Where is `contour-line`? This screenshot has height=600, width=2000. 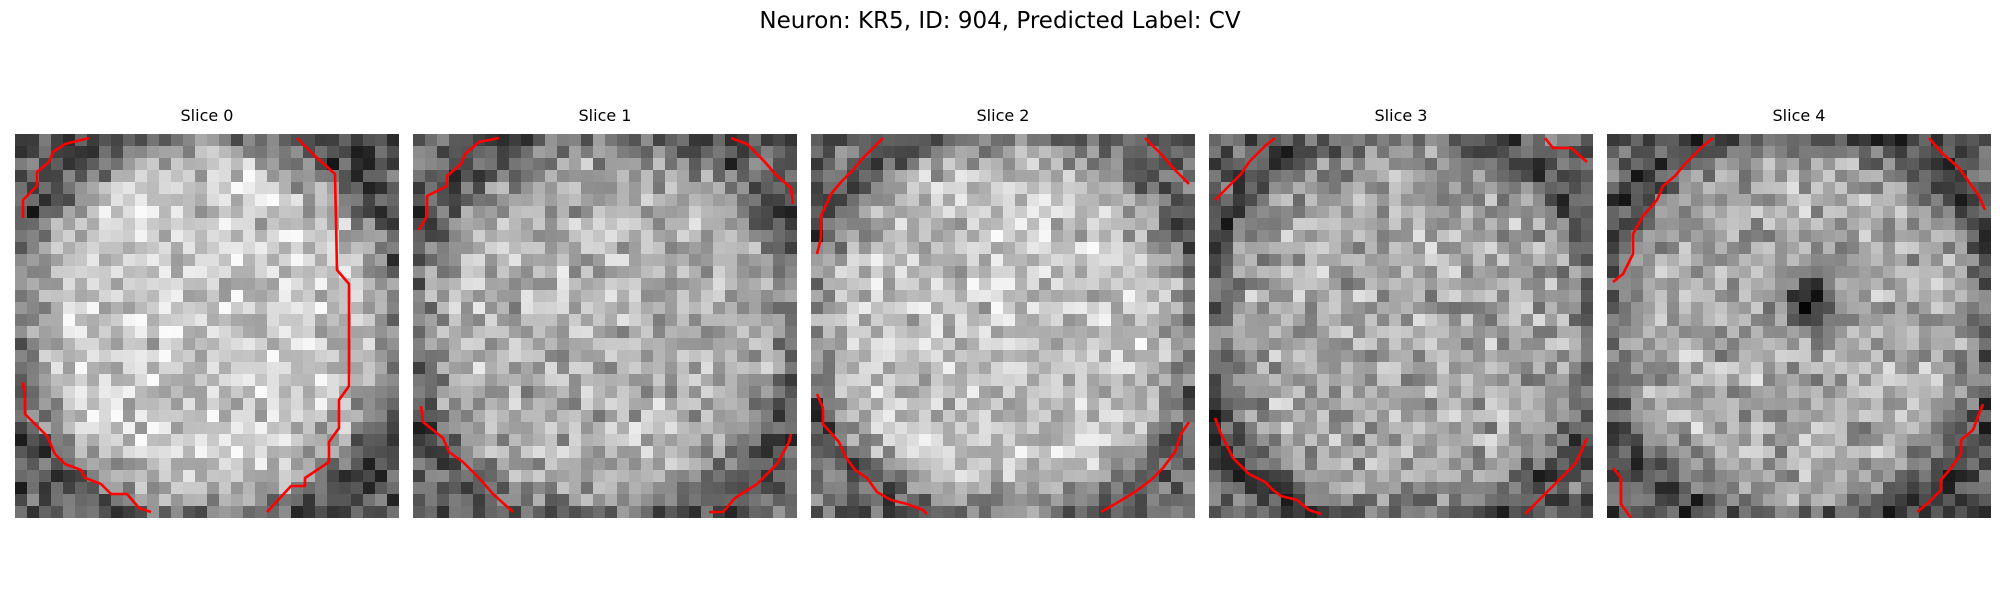
contour-line is located at coordinates (86, 447).